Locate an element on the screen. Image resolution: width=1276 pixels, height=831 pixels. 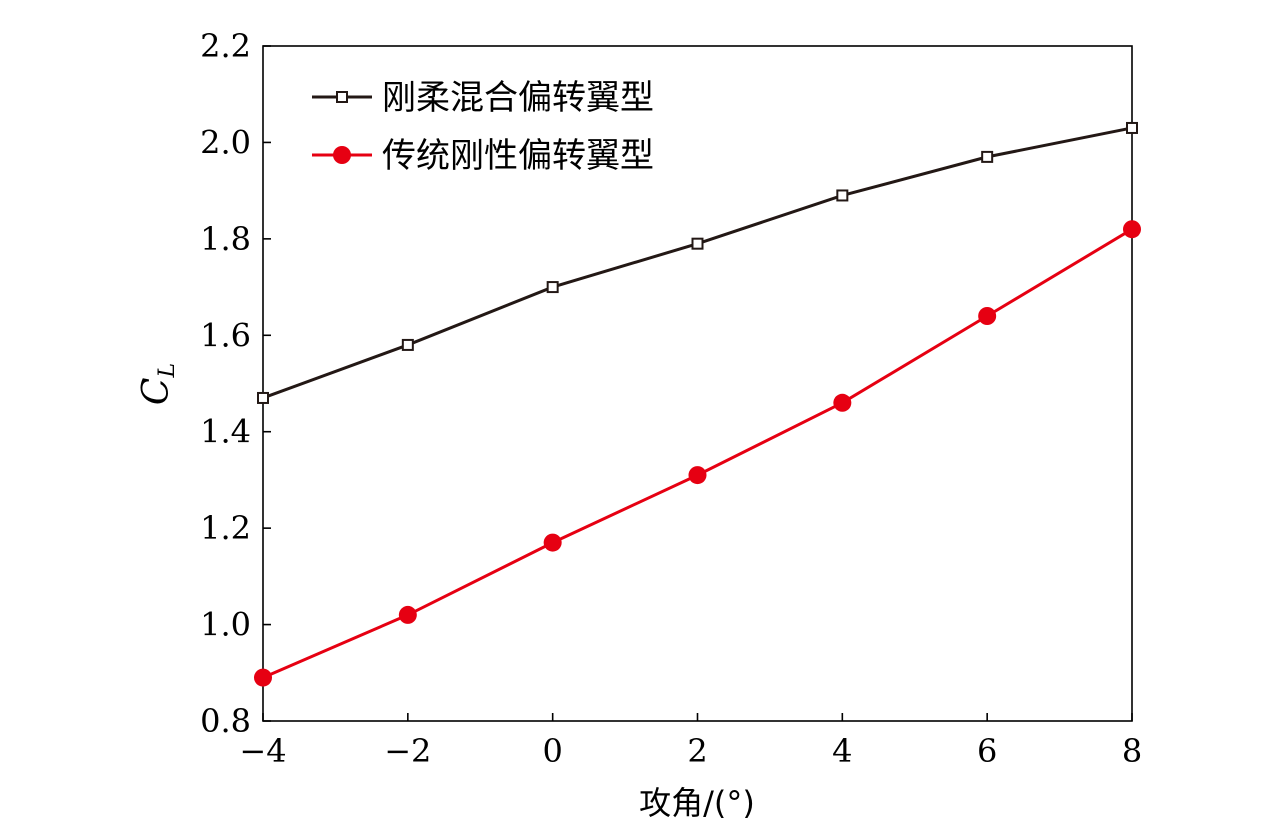
legend-item: 刚柔混合偏转翼型 is located at coordinates (483, 98).